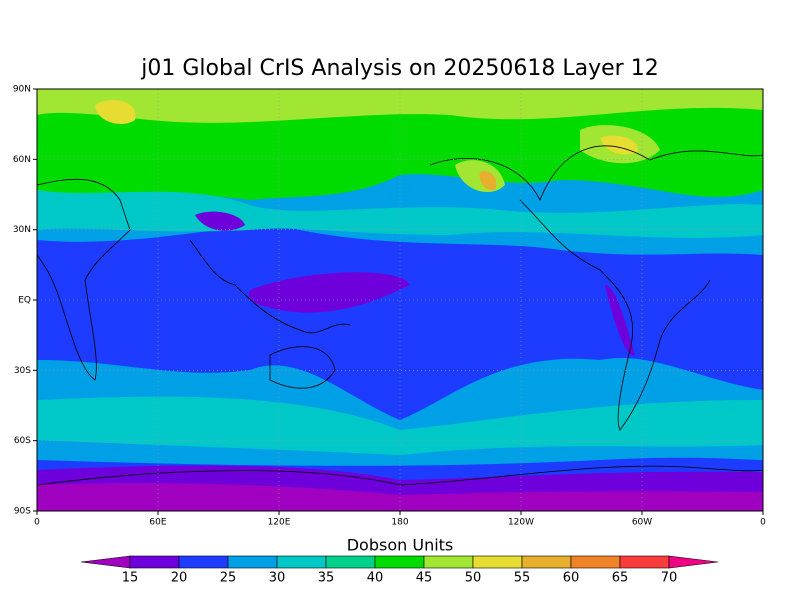 The image size is (800, 600). I want to click on colorbar-label: 30, so click(277, 578).